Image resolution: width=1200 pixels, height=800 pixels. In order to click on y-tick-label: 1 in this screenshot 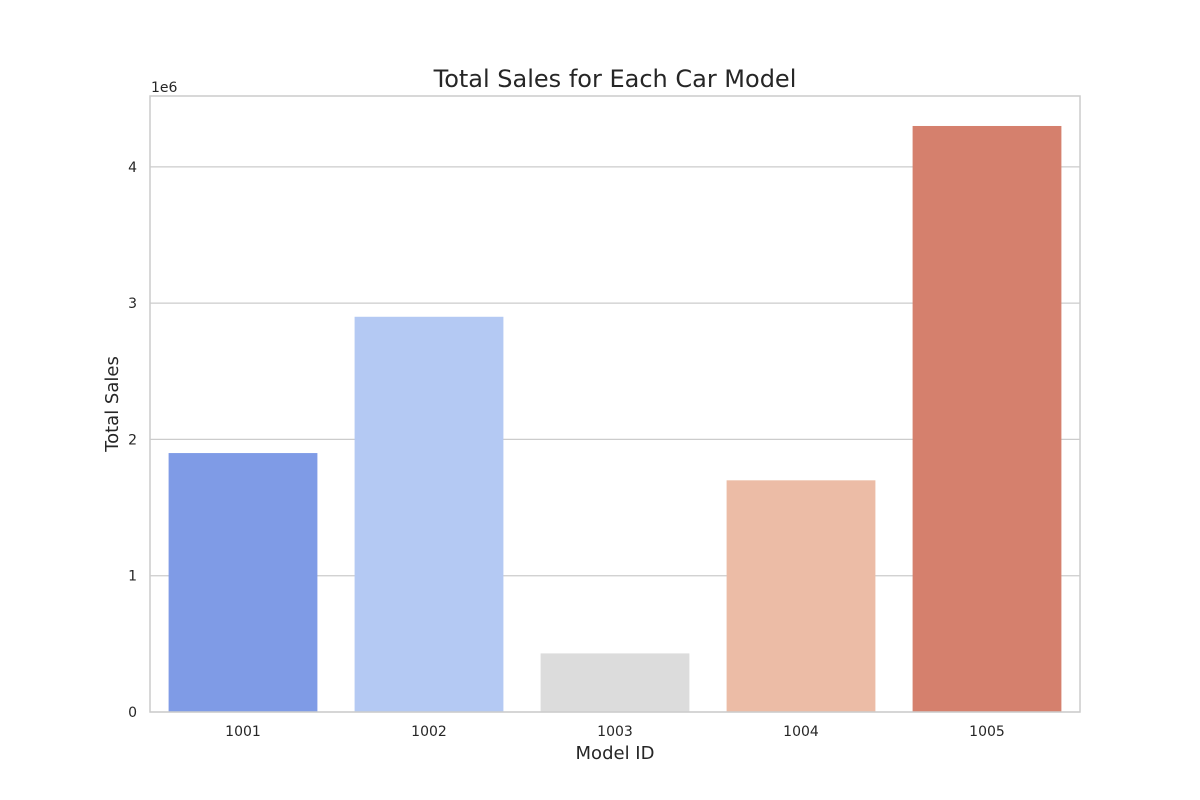, I will do `click(132, 577)`.